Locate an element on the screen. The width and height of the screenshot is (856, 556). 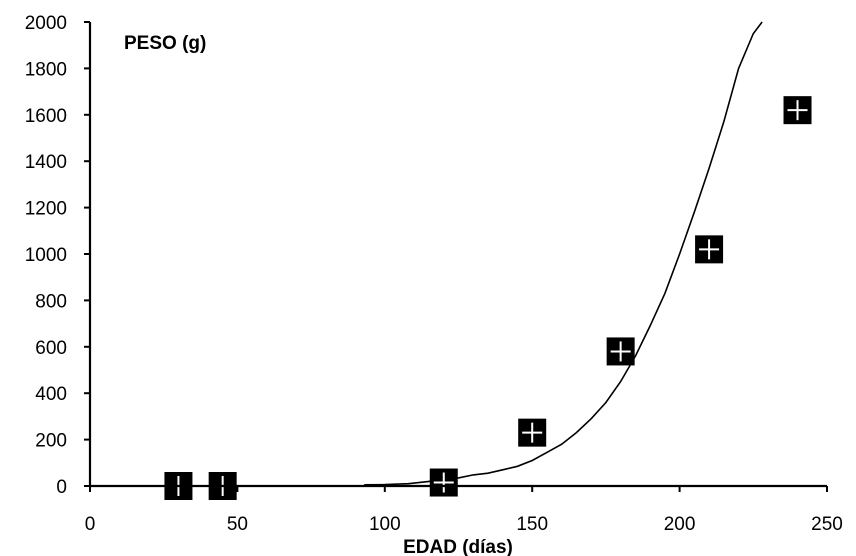
x-tick-label: 50 is located at coordinates (237, 524).